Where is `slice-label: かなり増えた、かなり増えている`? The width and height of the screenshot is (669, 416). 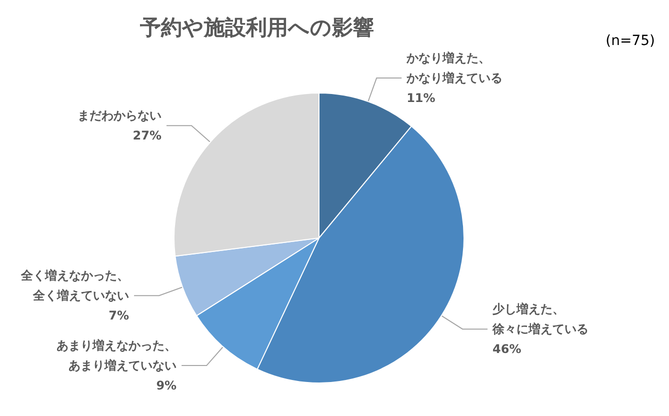
slice-label: かなり増えた、かなり増えている is located at coordinates (454, 68).